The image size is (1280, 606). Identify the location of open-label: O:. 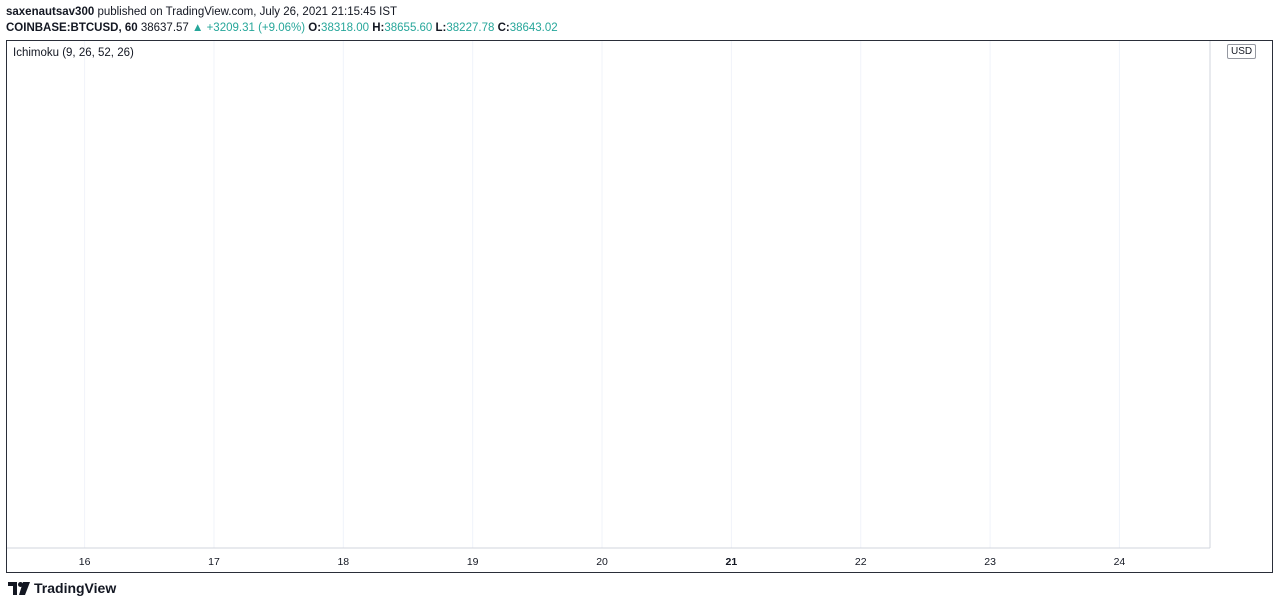
(315, 28).